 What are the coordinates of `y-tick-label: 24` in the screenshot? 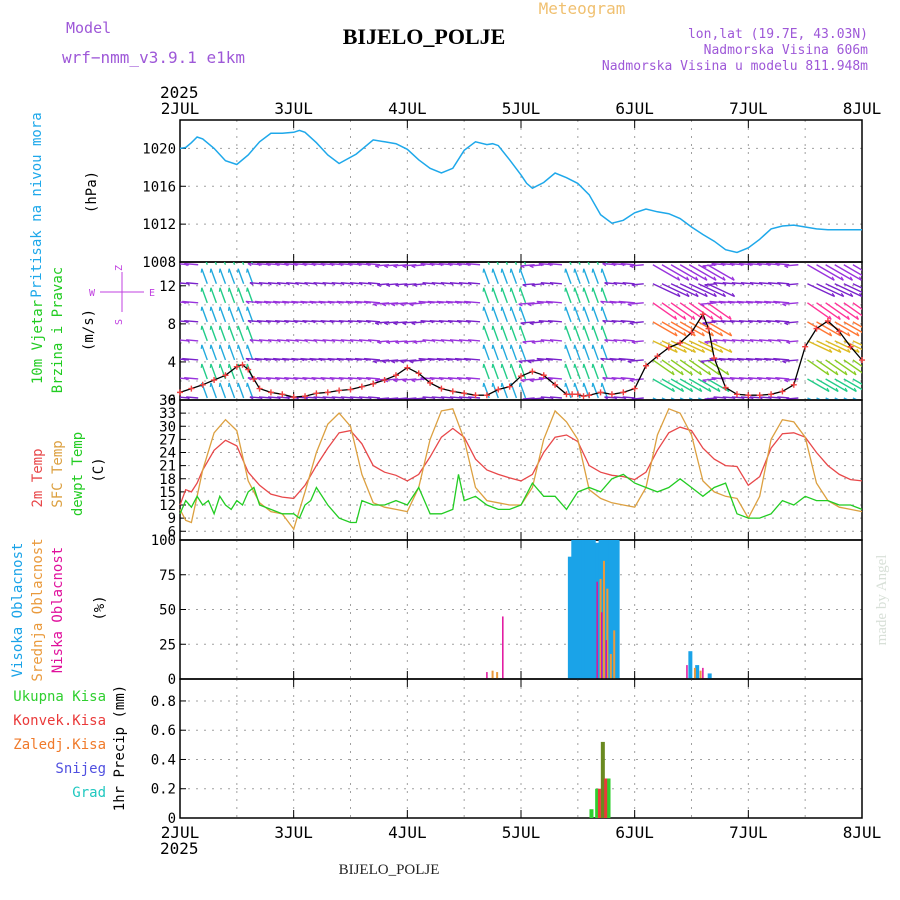 It's located at (167, 454).